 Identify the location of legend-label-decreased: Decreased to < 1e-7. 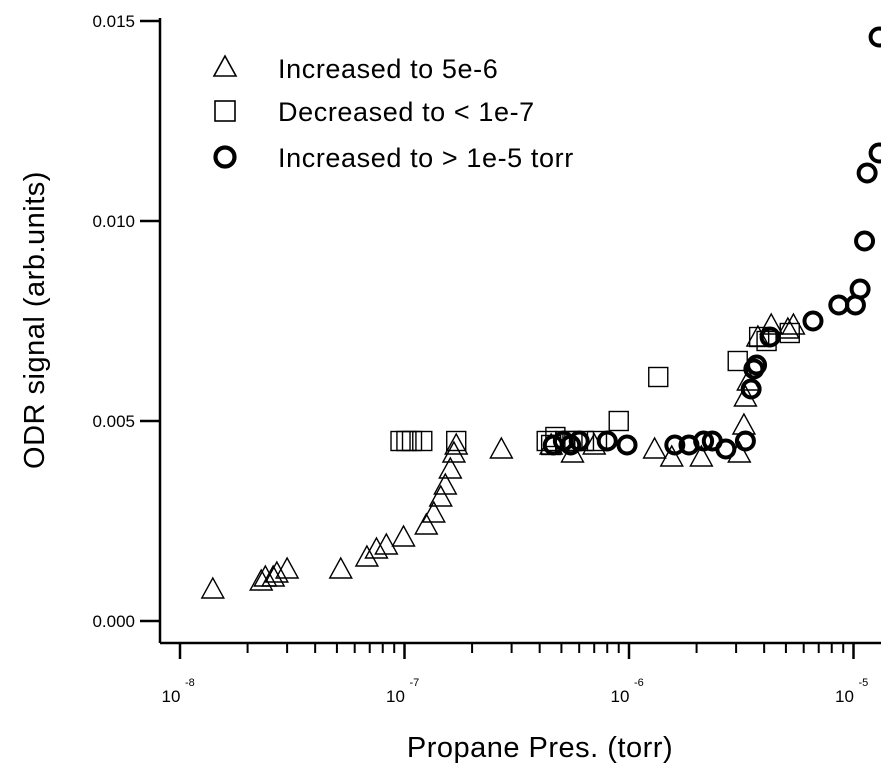
(406, 112).